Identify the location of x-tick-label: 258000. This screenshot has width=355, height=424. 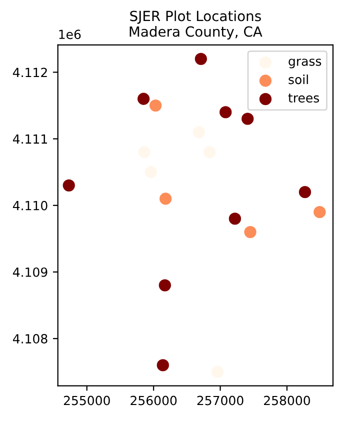
(287, 401).